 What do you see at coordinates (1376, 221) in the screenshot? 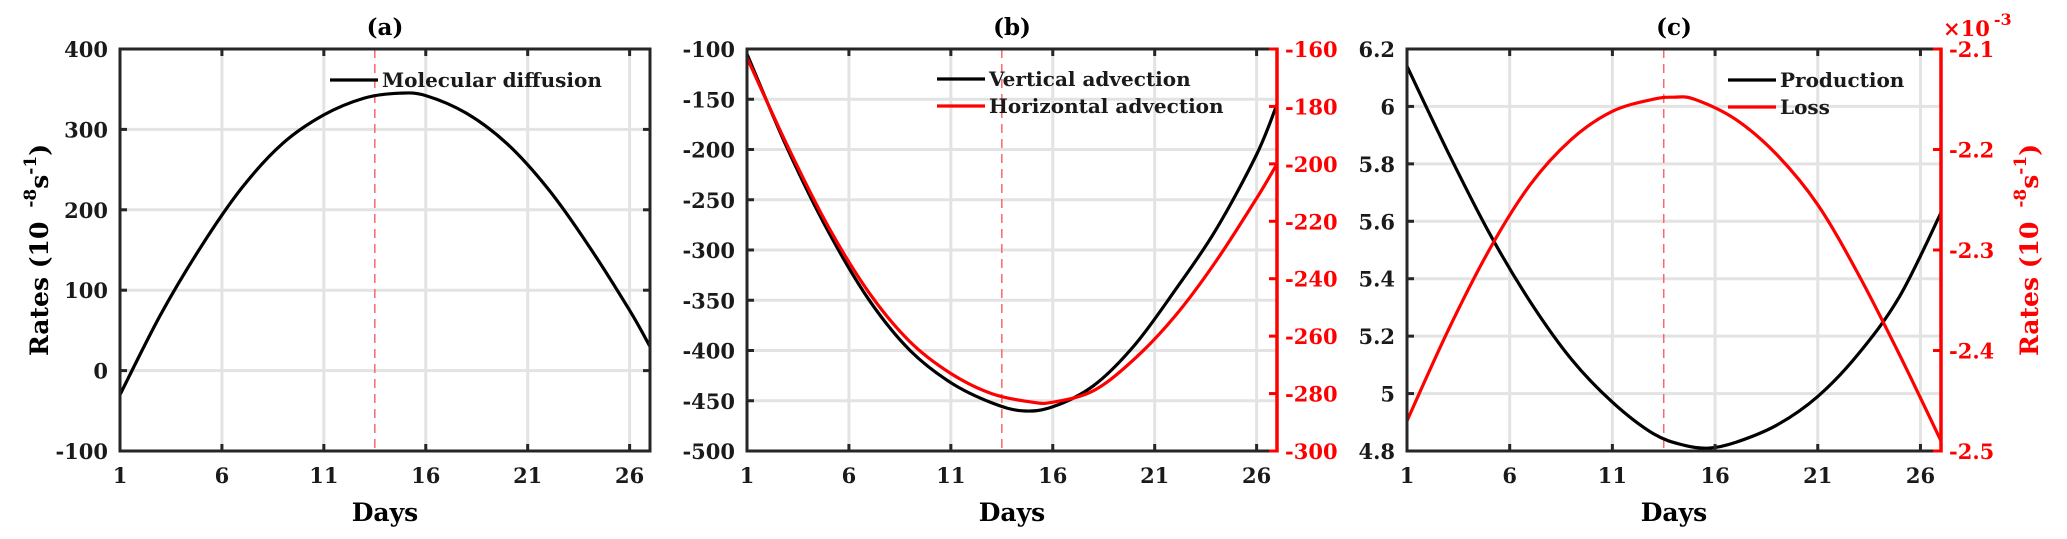
I see `y-tick-label: 5.6` at bounding box center [1376, 221].